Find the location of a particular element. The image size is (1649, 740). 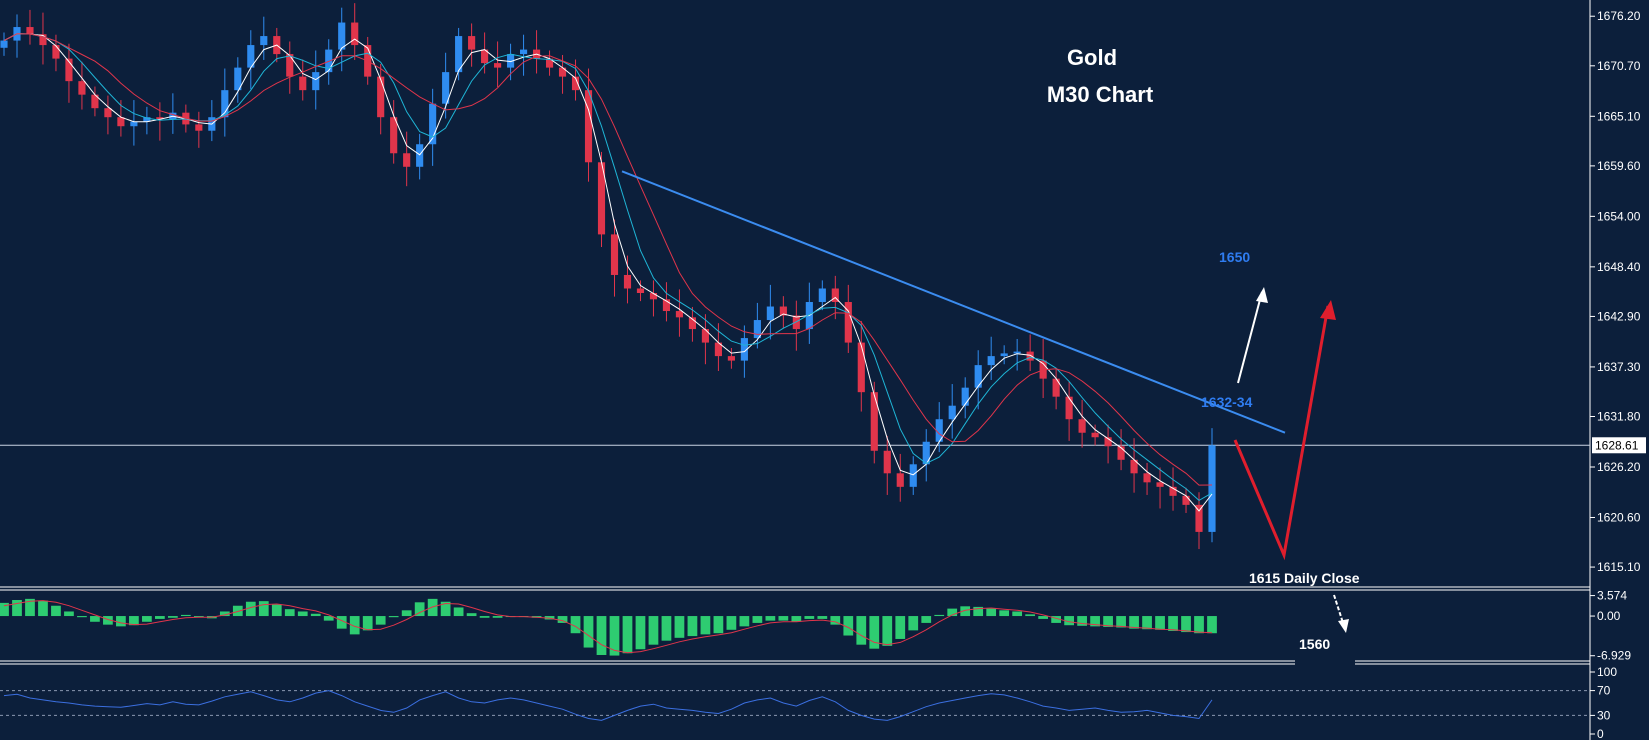

rsi-tick-label: 70 is located at coordinates (1604, 691).